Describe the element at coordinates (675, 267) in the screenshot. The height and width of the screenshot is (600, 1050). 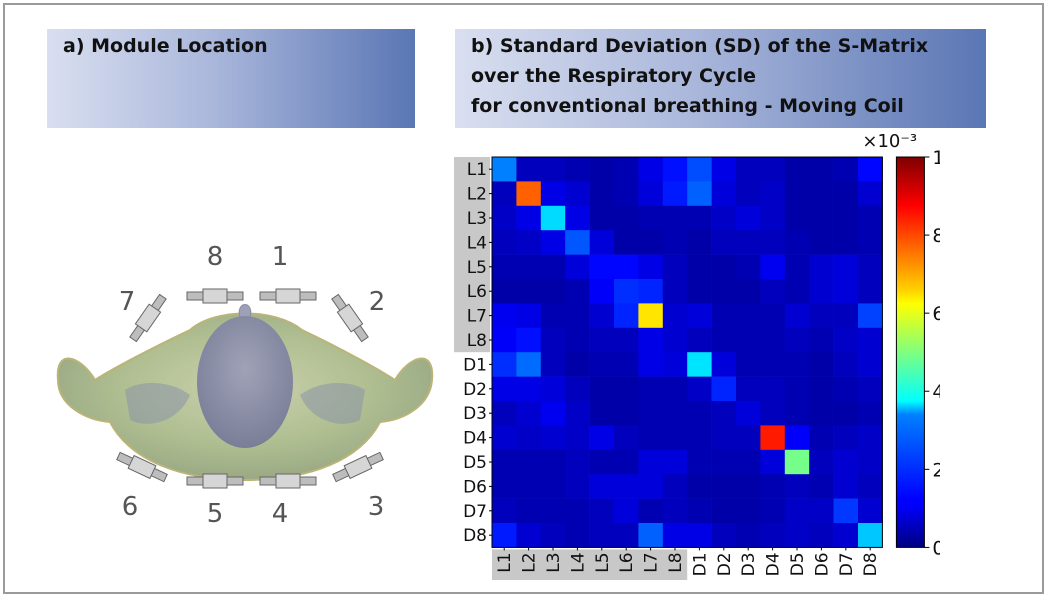
I see `heatmap-cell-L5-L8` at that location.